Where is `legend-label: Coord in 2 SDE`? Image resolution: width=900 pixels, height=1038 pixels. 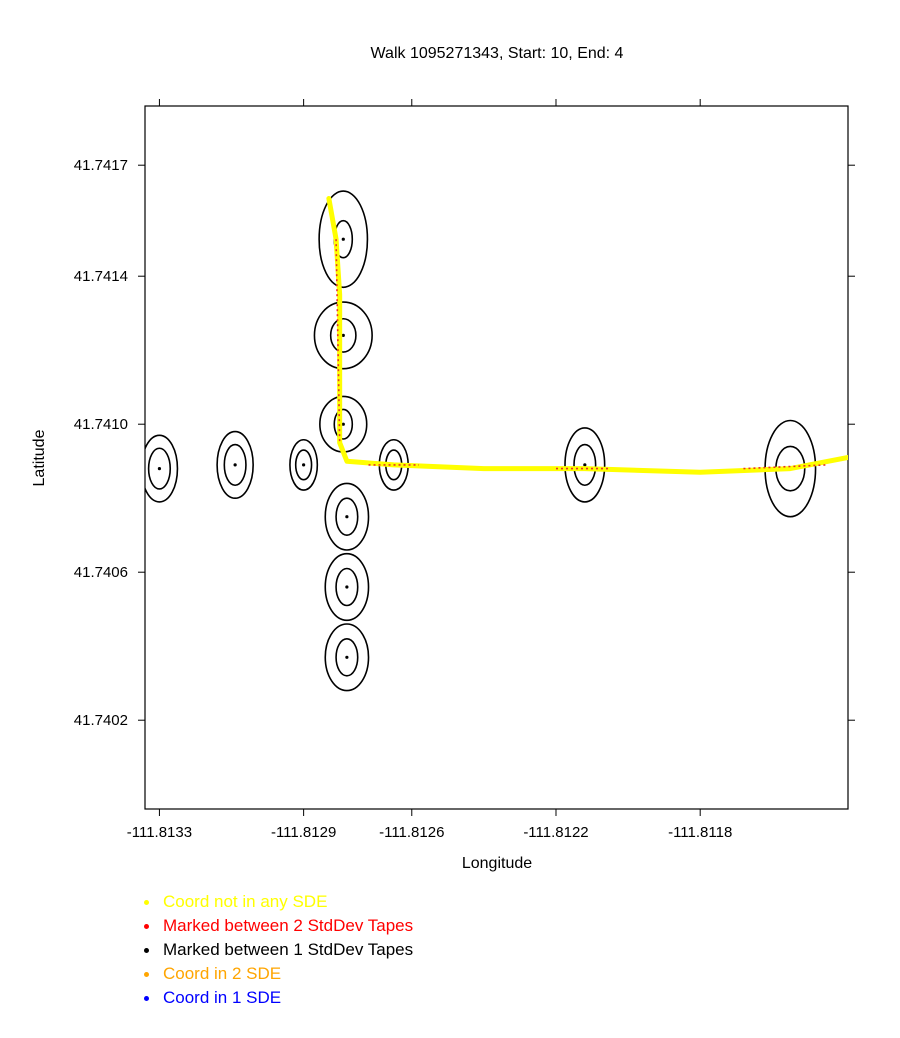 legend-label: Coord in 2 SDE is located at coordinates (222, 973).